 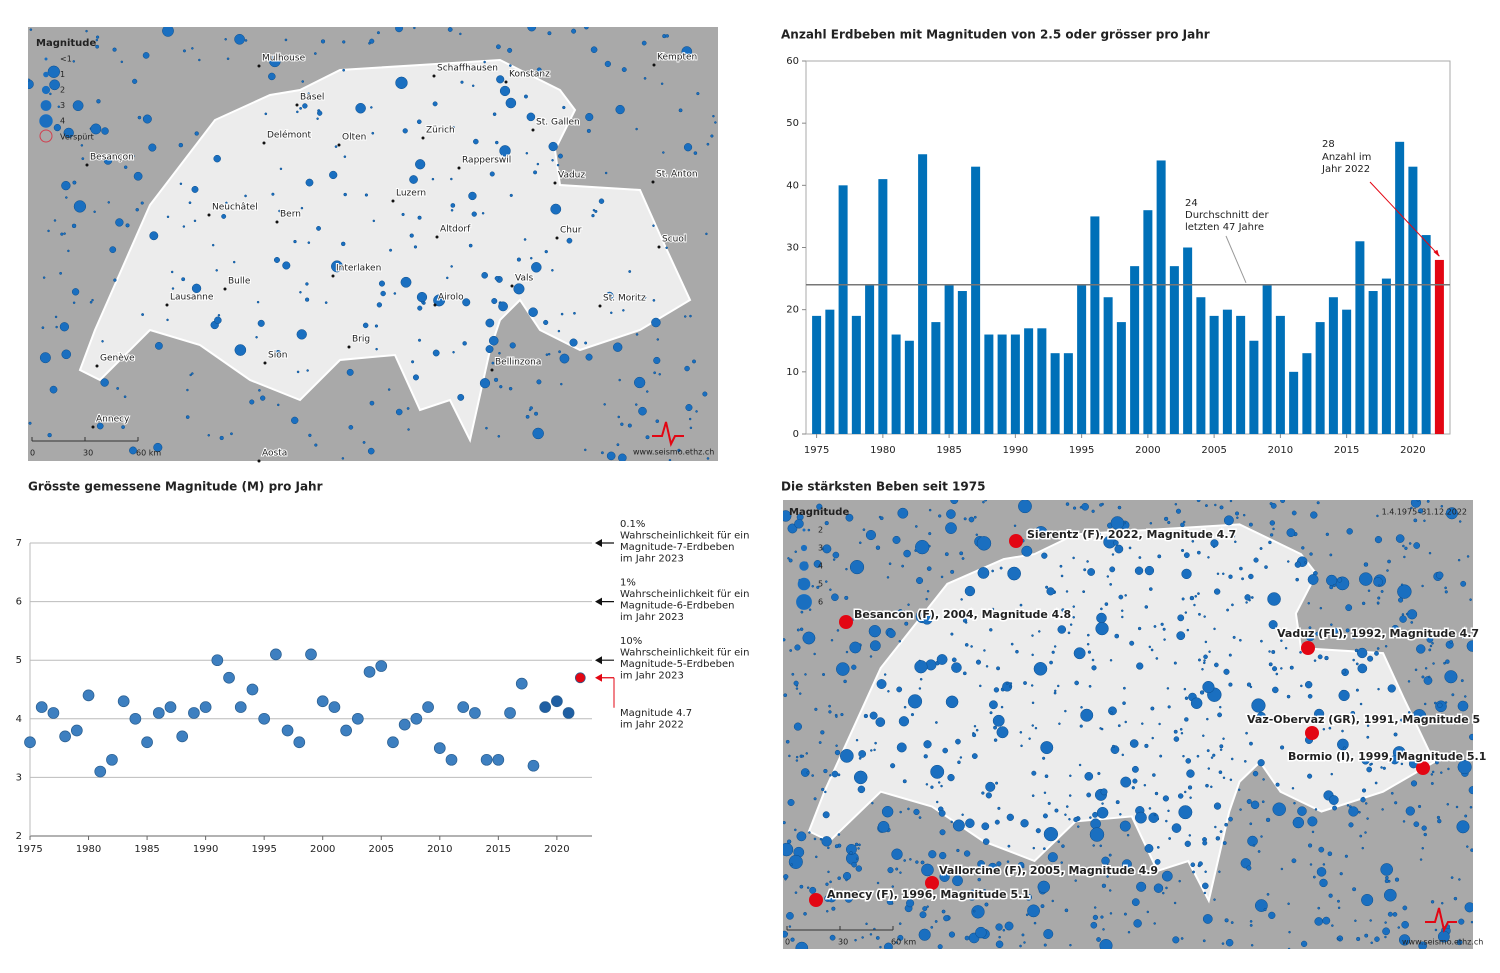 I want to click on x-tick-label: 1980, so click(x=882, y=450).